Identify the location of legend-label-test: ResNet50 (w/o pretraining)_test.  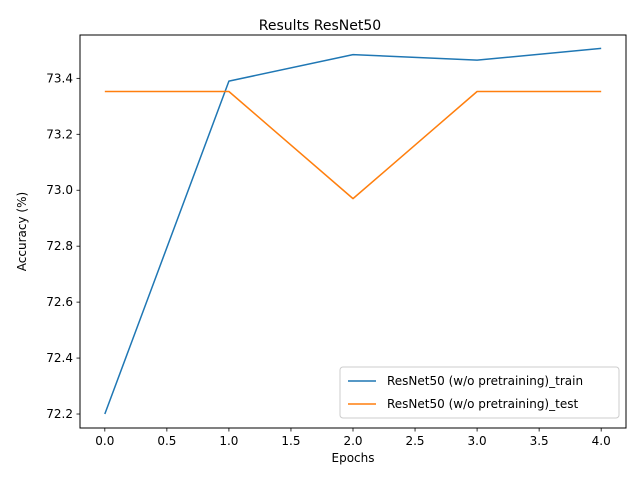
(482, 404).